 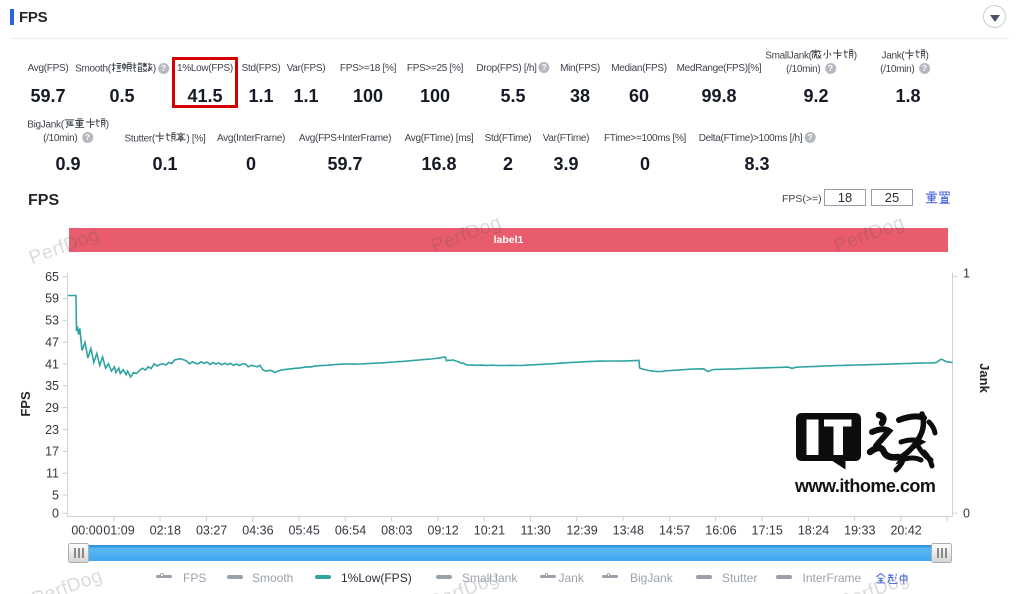 What do you see at coordinates (396, 531) in the screenshot?
I see `svg-text: 08:03` at bounding box center [396, 531].